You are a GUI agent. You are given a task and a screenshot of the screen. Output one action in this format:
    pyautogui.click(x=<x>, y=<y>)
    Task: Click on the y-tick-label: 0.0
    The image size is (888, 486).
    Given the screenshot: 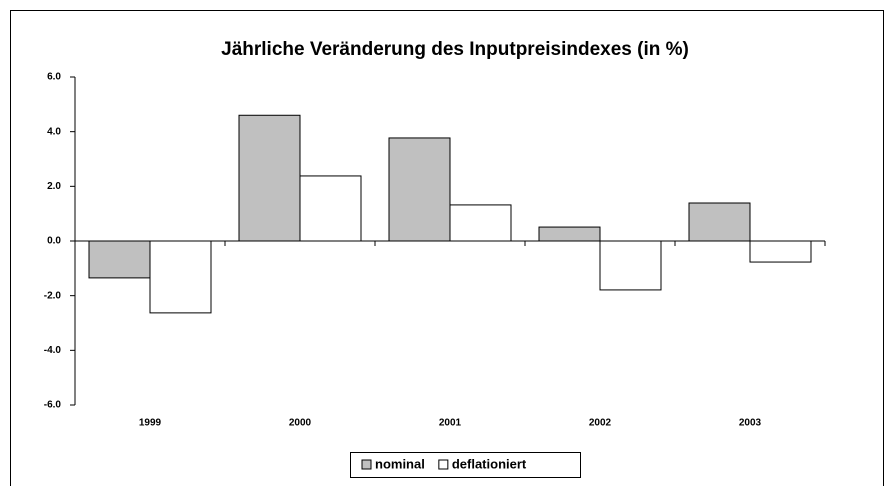 What is the action you would take?
    pyautogui.click(x=54, y=241)
    